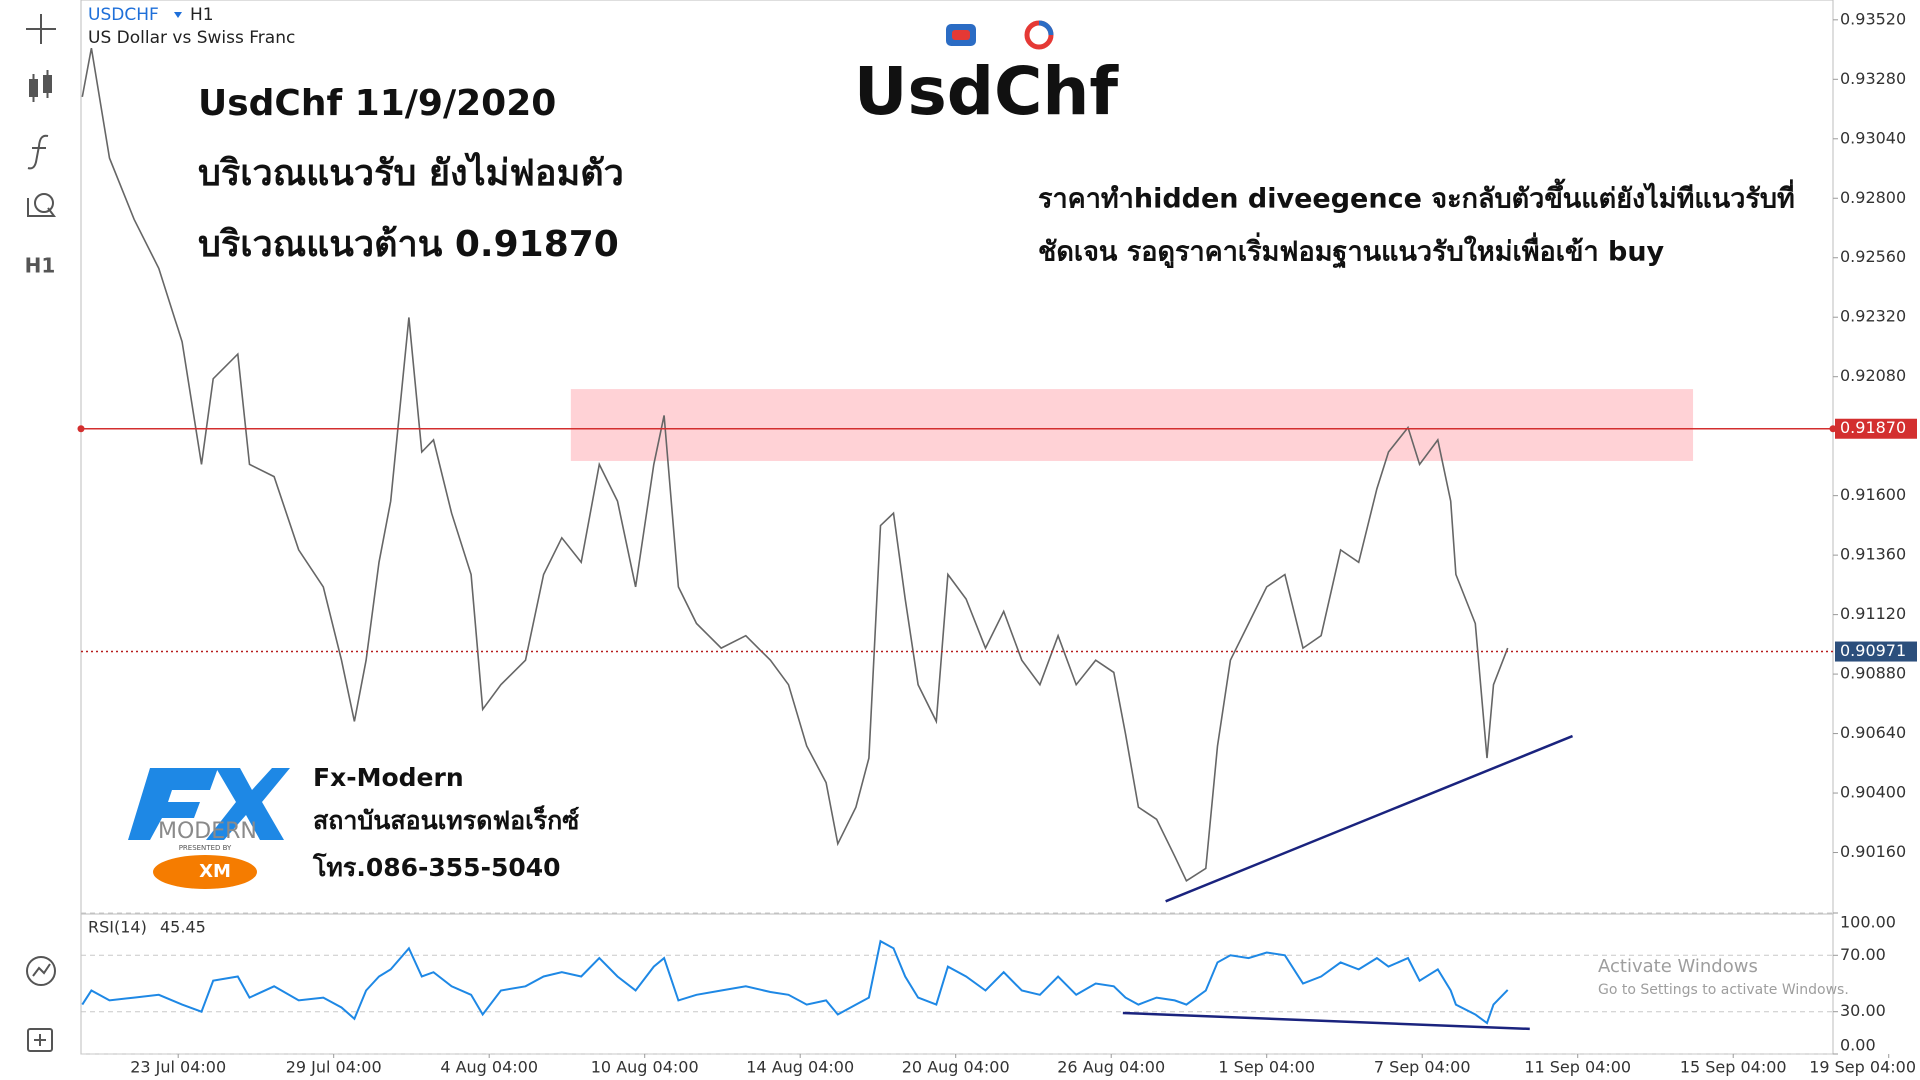 Image resolution: width=1920 pixels, height=1080 pixels. What do you see at coordinates (408, 244) in the screenshot?
I see `resistance-note: บริเวณแนวต้าน 0.91870` at bounding box center [408, 244].